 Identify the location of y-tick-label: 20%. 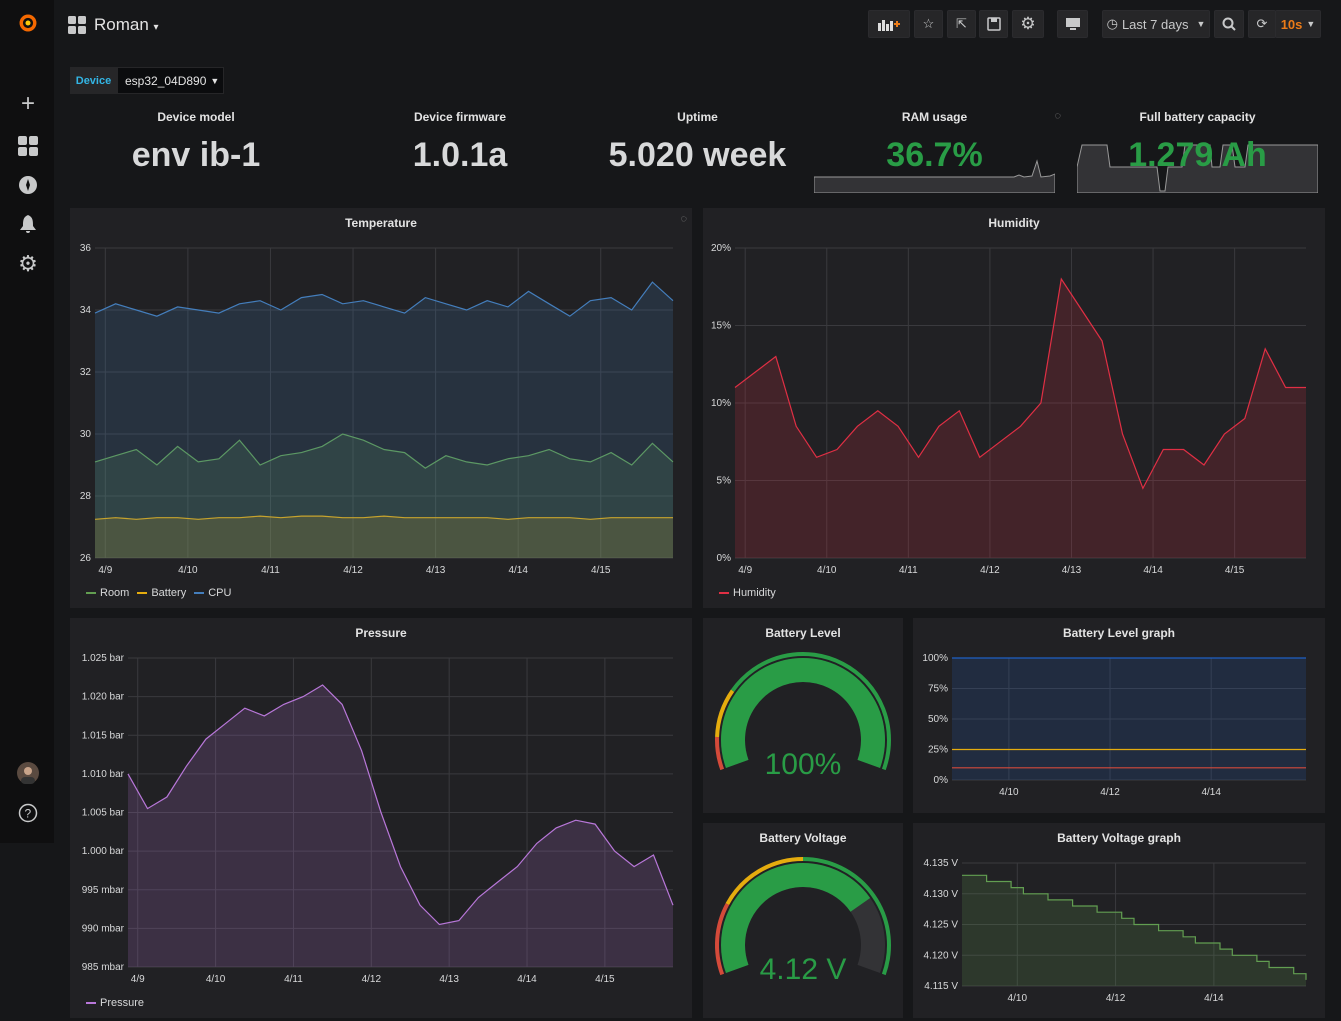
(721, 248).